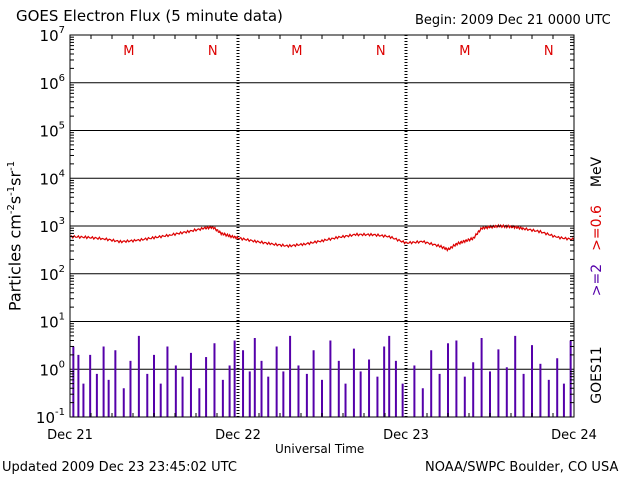  Describe the element at coordinates (52, 322) in the screenshot. I see `y-tick-label: 10¹` at that location.